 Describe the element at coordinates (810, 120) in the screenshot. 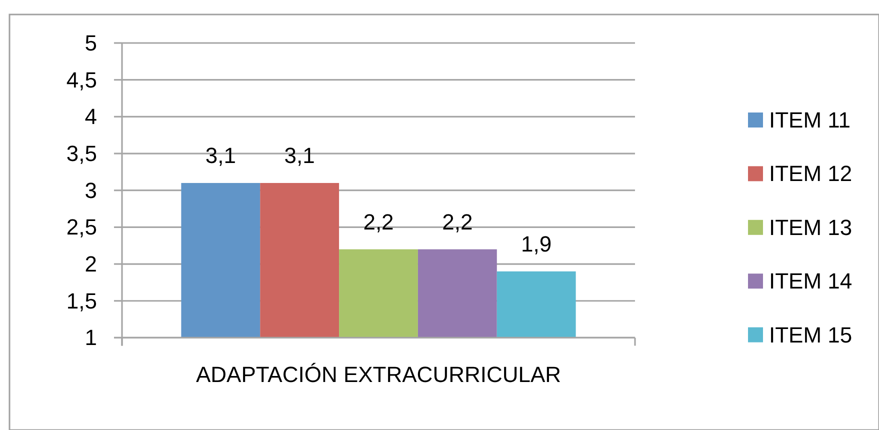

I see `legend-label: ITEM 11` at that location.